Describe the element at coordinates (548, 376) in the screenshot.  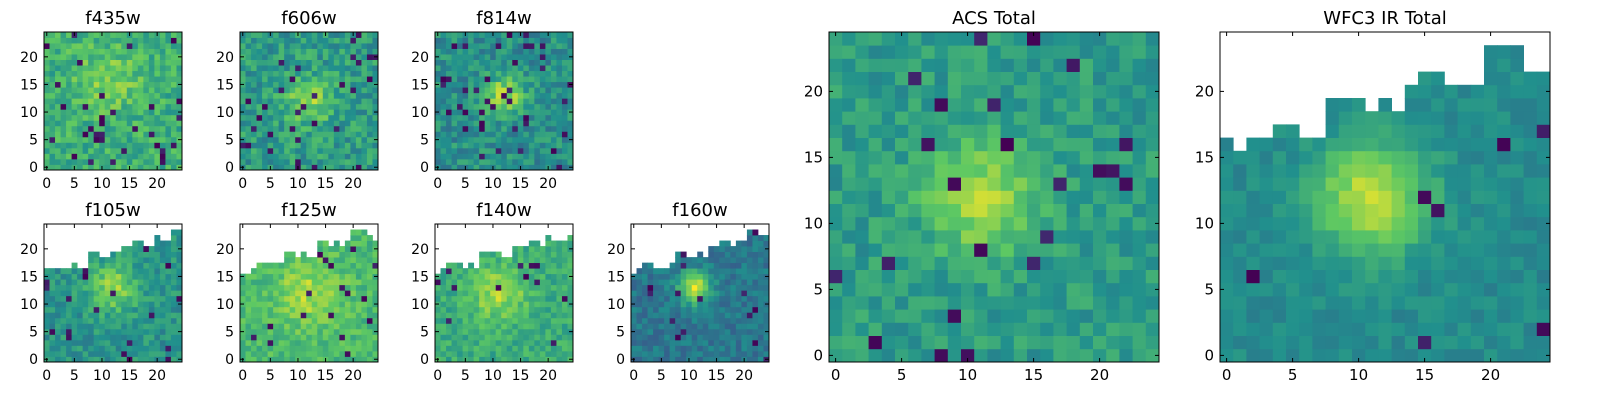
I see `x-tick-label: 20` at that location.